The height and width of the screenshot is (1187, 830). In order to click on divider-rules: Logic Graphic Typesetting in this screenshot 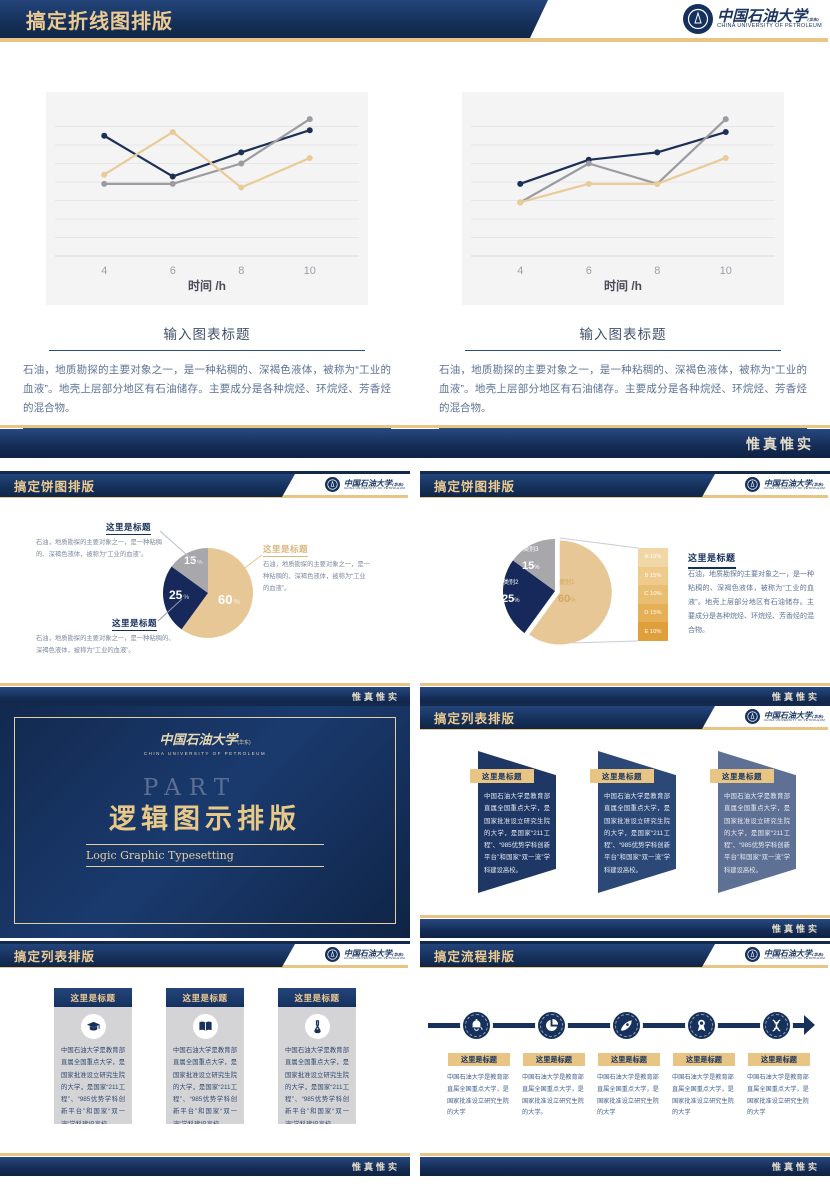, I will do `click(205, 855)`.